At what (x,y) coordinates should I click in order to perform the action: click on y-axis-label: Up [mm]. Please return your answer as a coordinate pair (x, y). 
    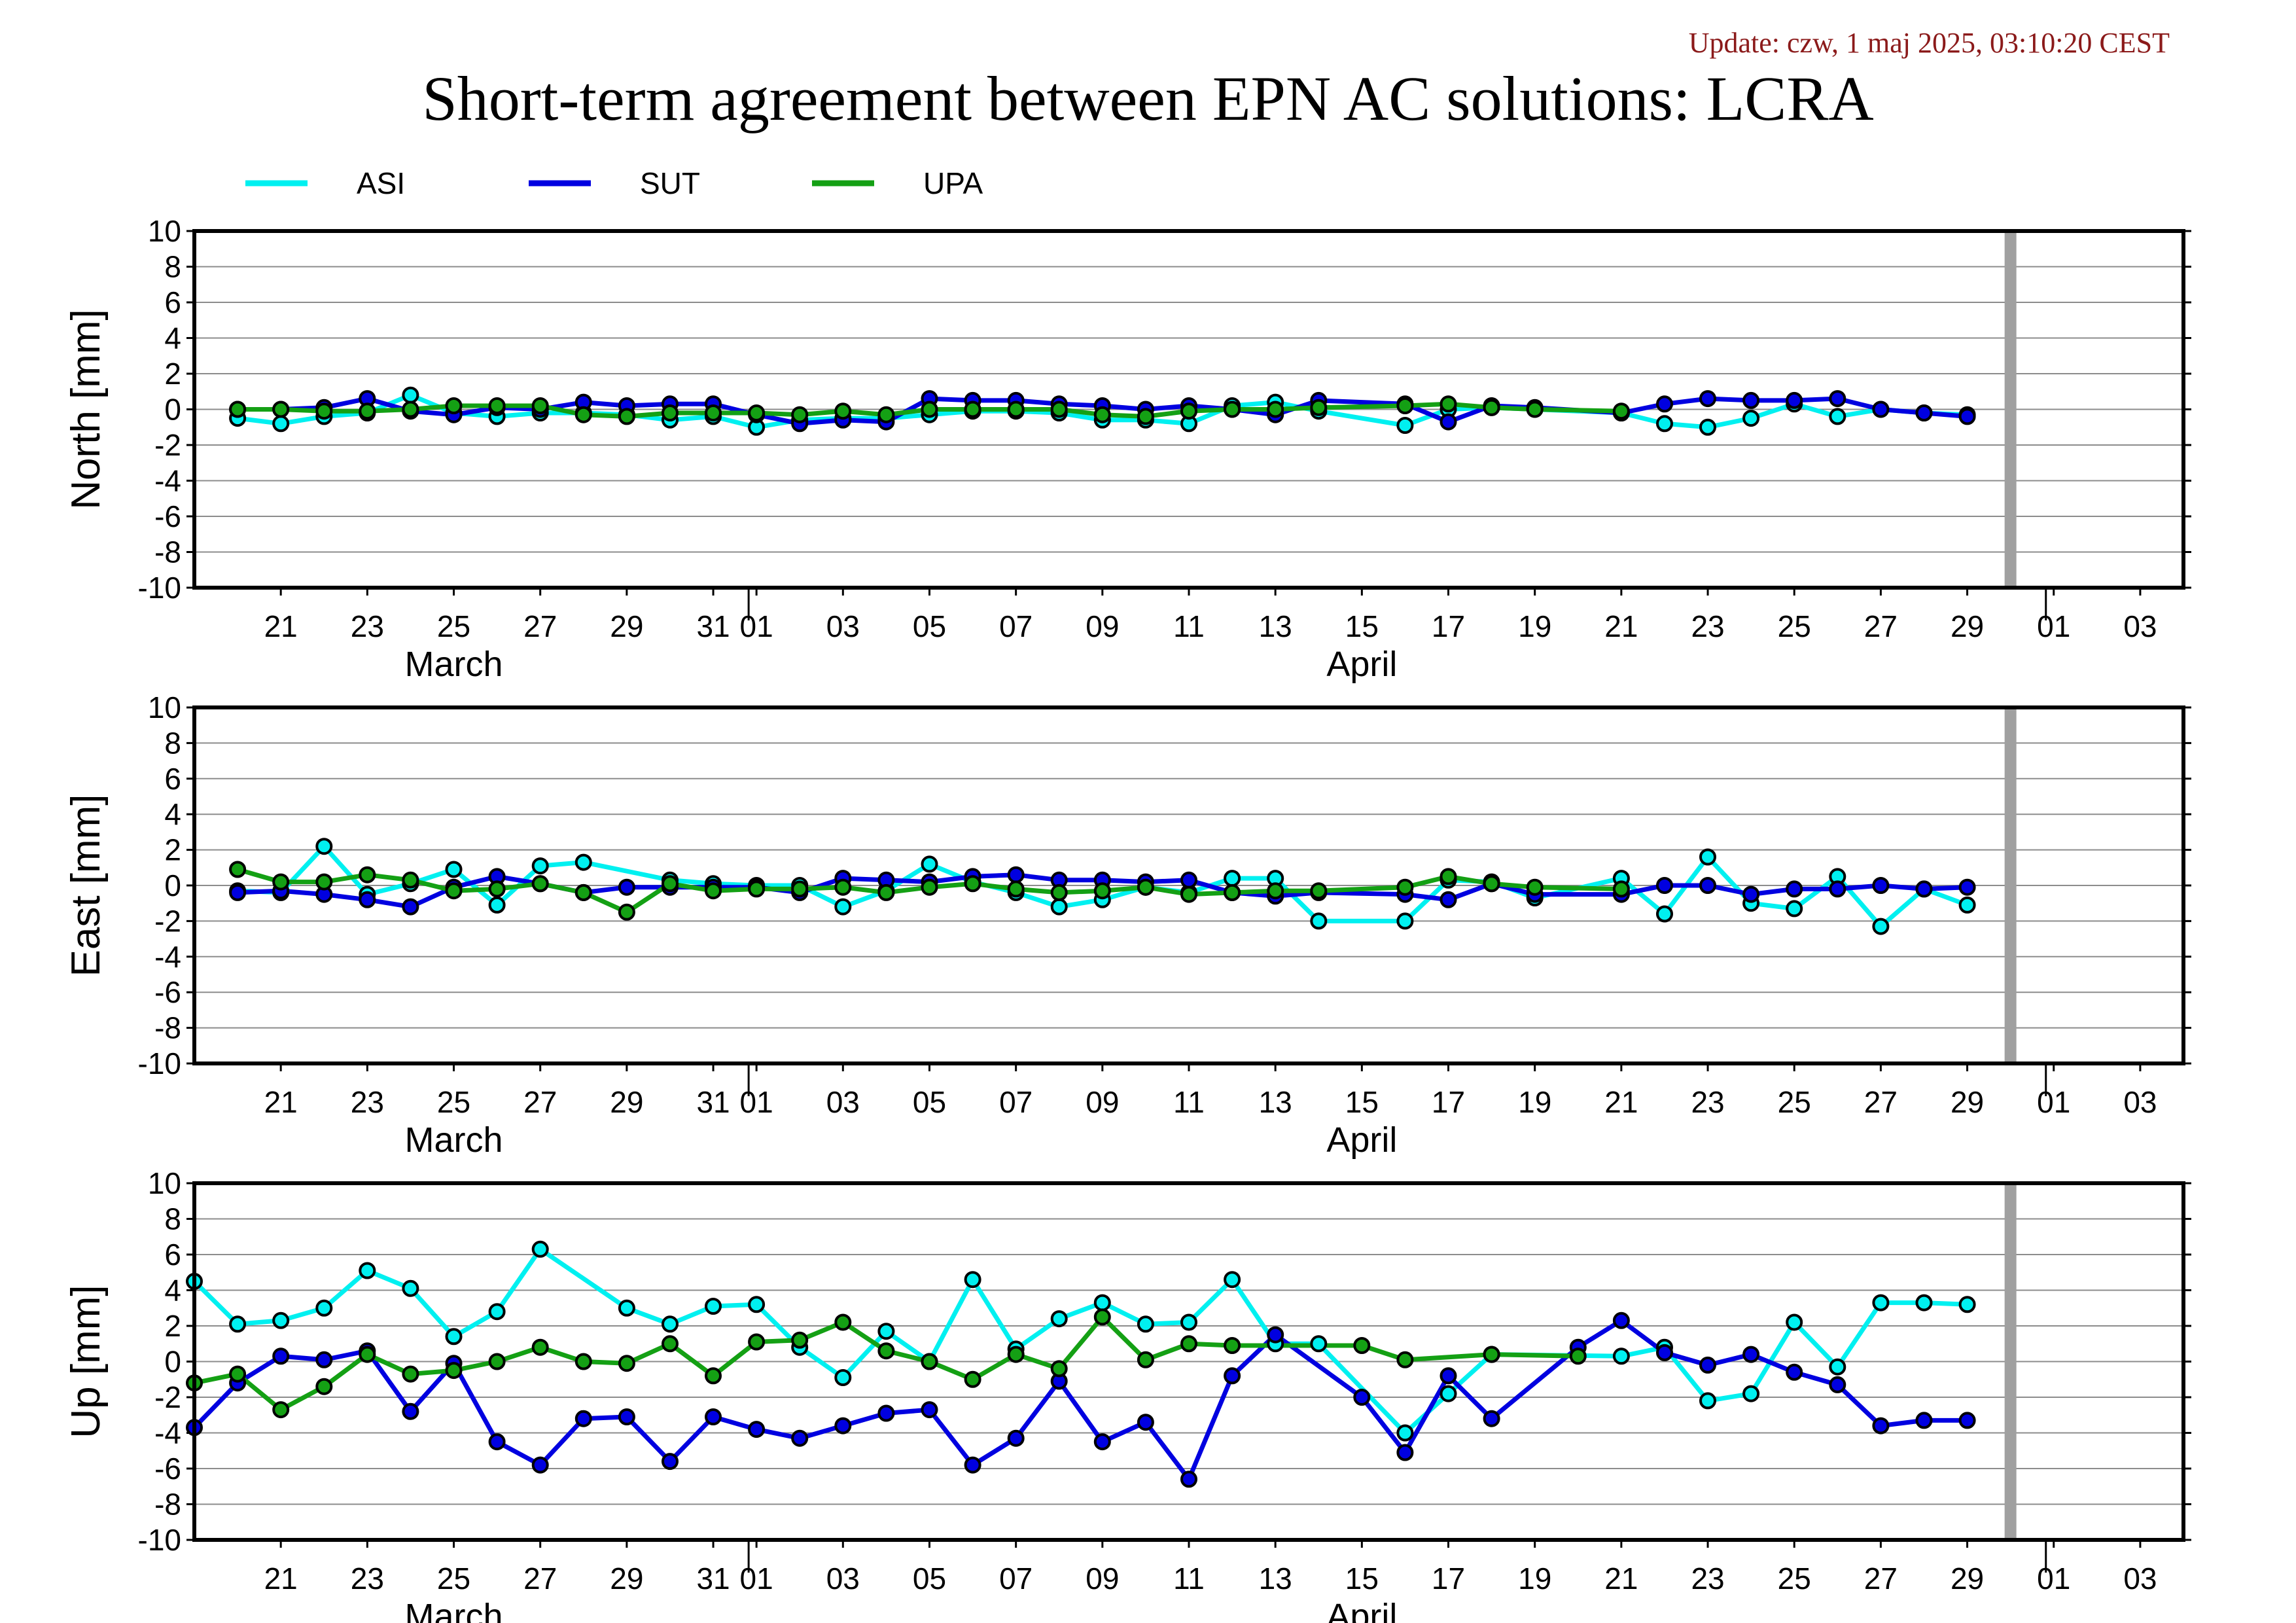
    Looking at the image, I should click on (86, 1361).